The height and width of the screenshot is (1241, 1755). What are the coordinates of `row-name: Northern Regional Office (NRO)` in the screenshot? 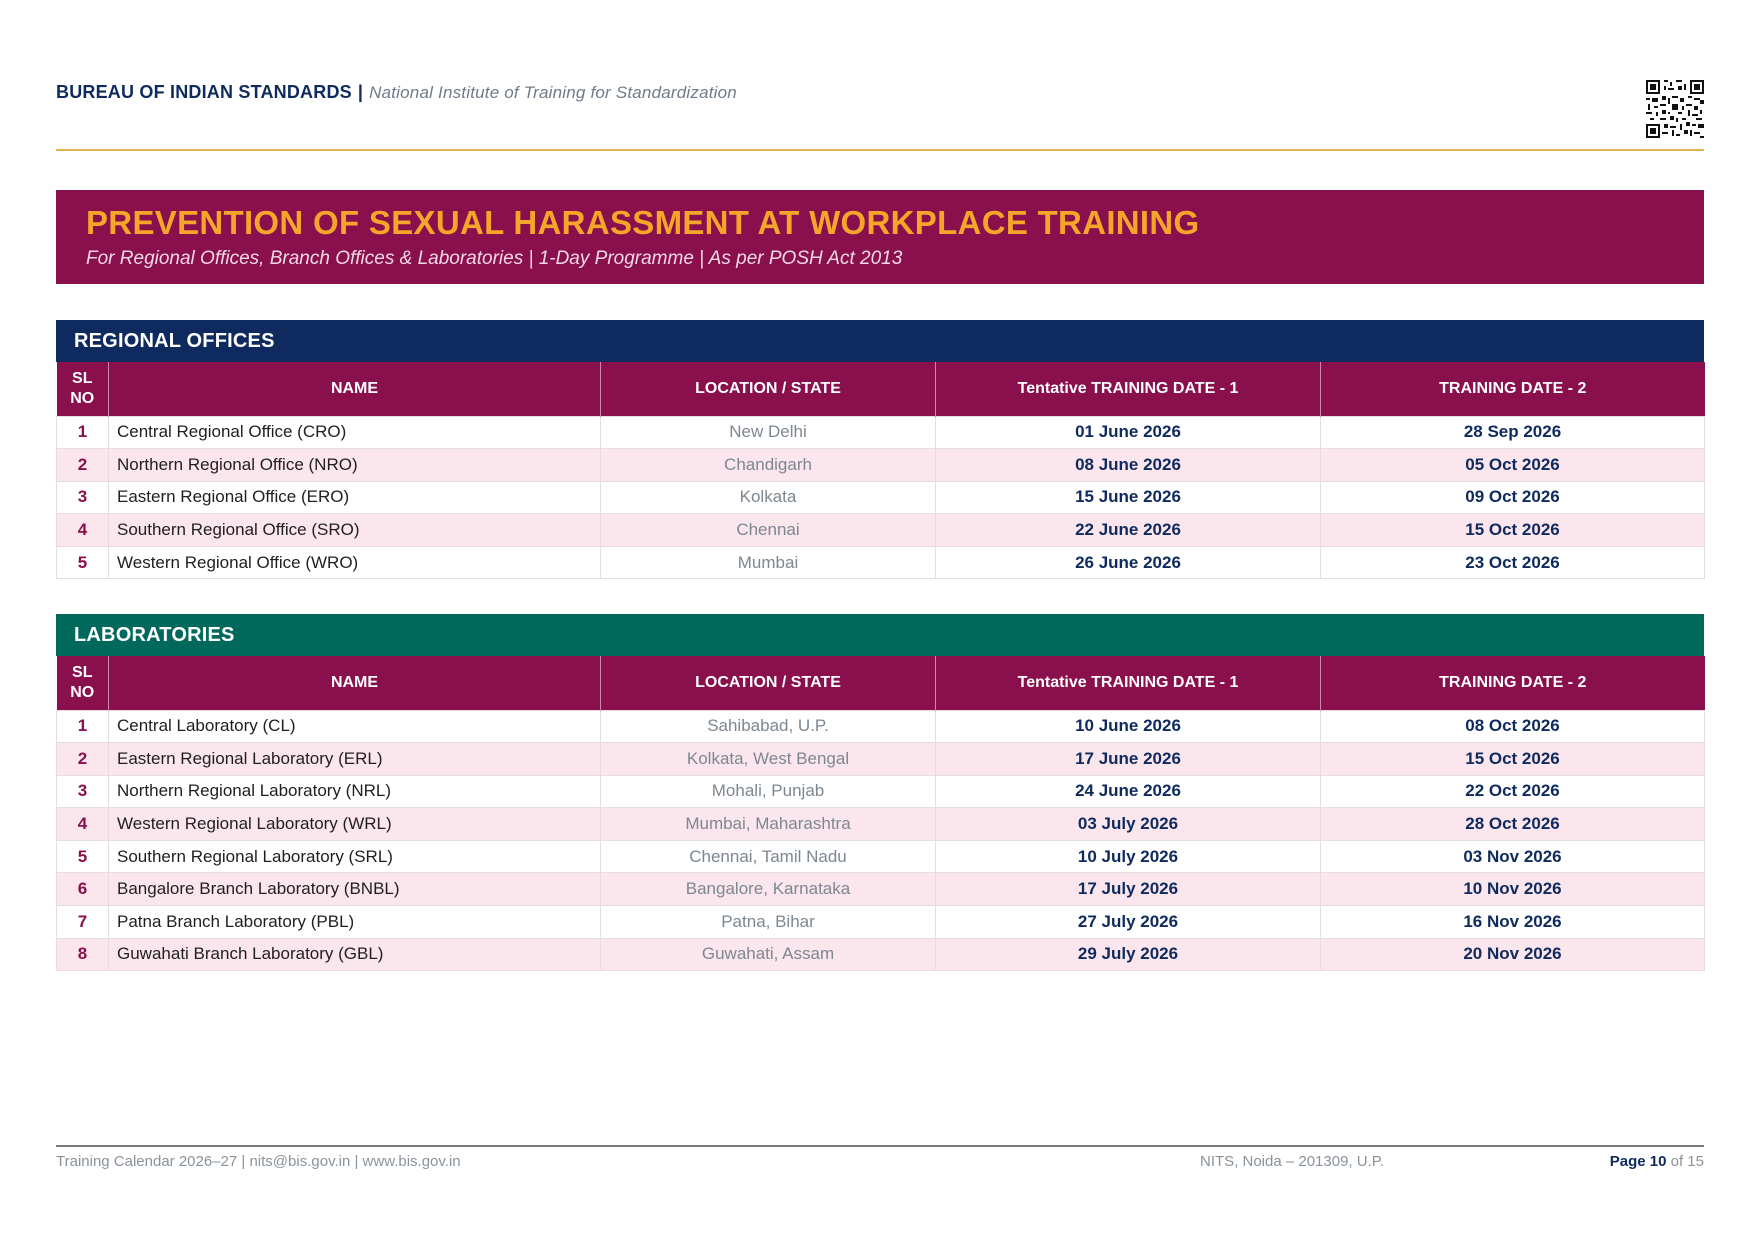 It's located at (354, 465).